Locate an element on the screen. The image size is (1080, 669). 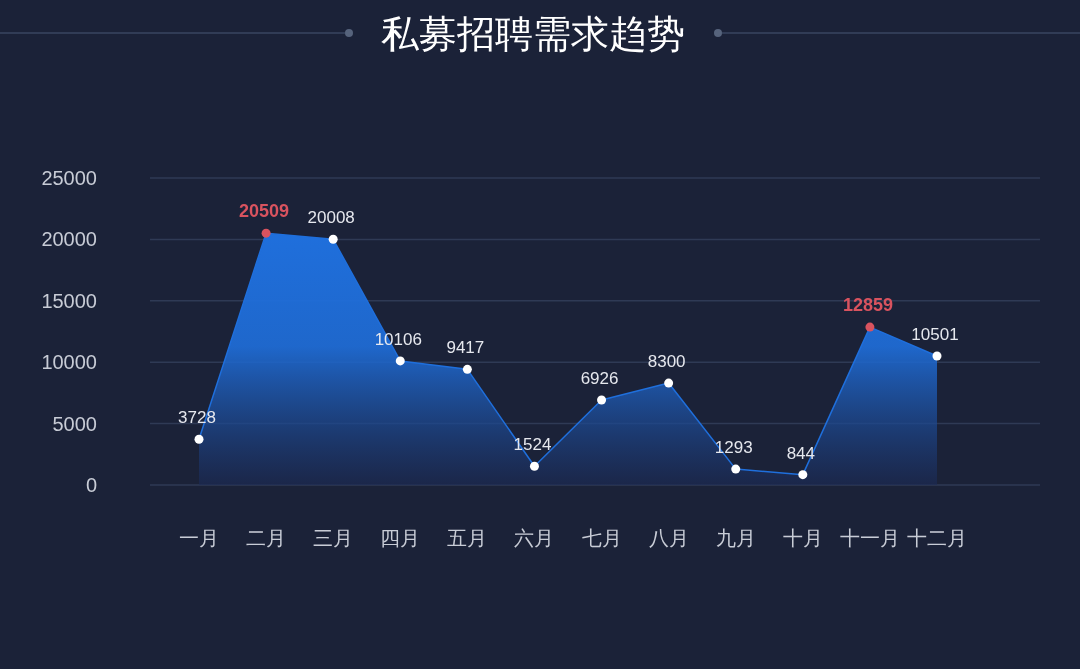
y-tick-label: 25000 is located at coordinates (69, 178).